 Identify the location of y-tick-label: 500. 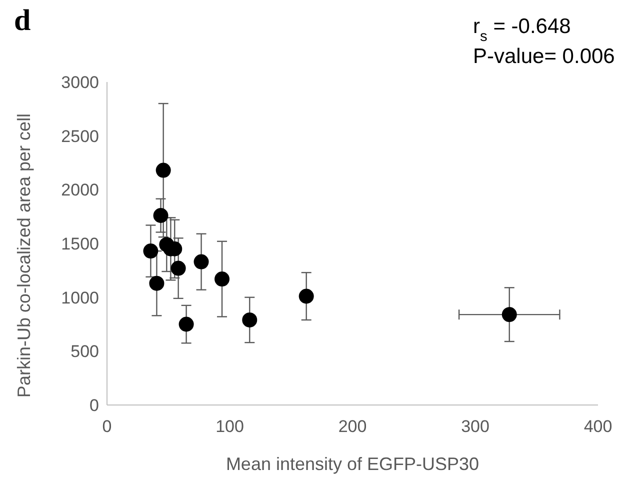
(84, 352).